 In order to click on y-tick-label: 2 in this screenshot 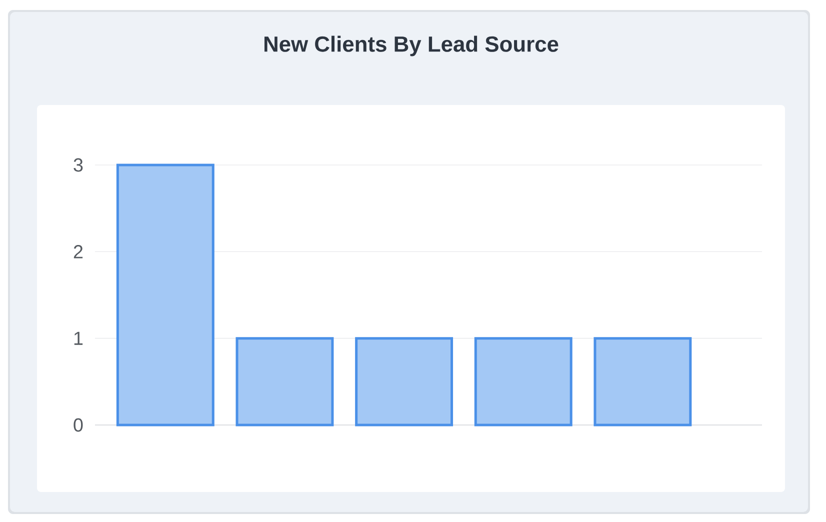, I will do `click(78, 251)`.